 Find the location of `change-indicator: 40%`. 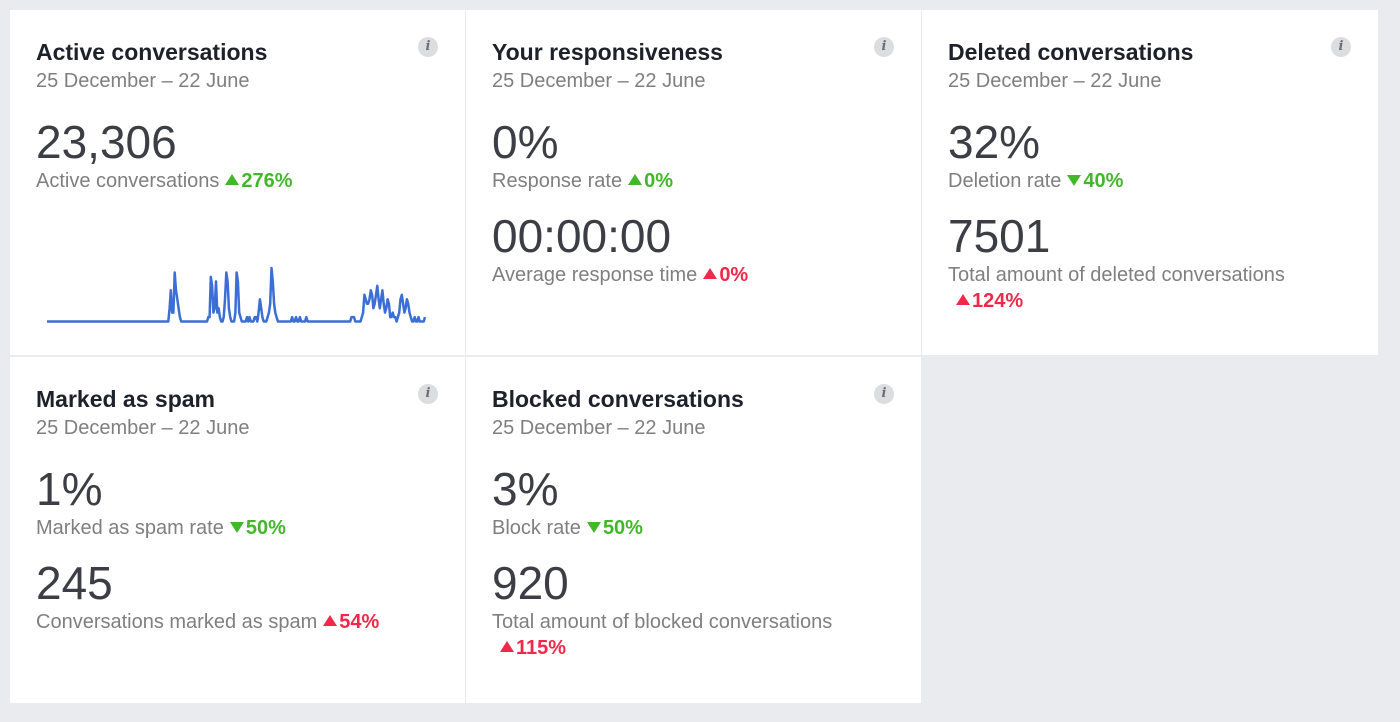

change-indicator: 40% is located at coordinates (1092, 181).